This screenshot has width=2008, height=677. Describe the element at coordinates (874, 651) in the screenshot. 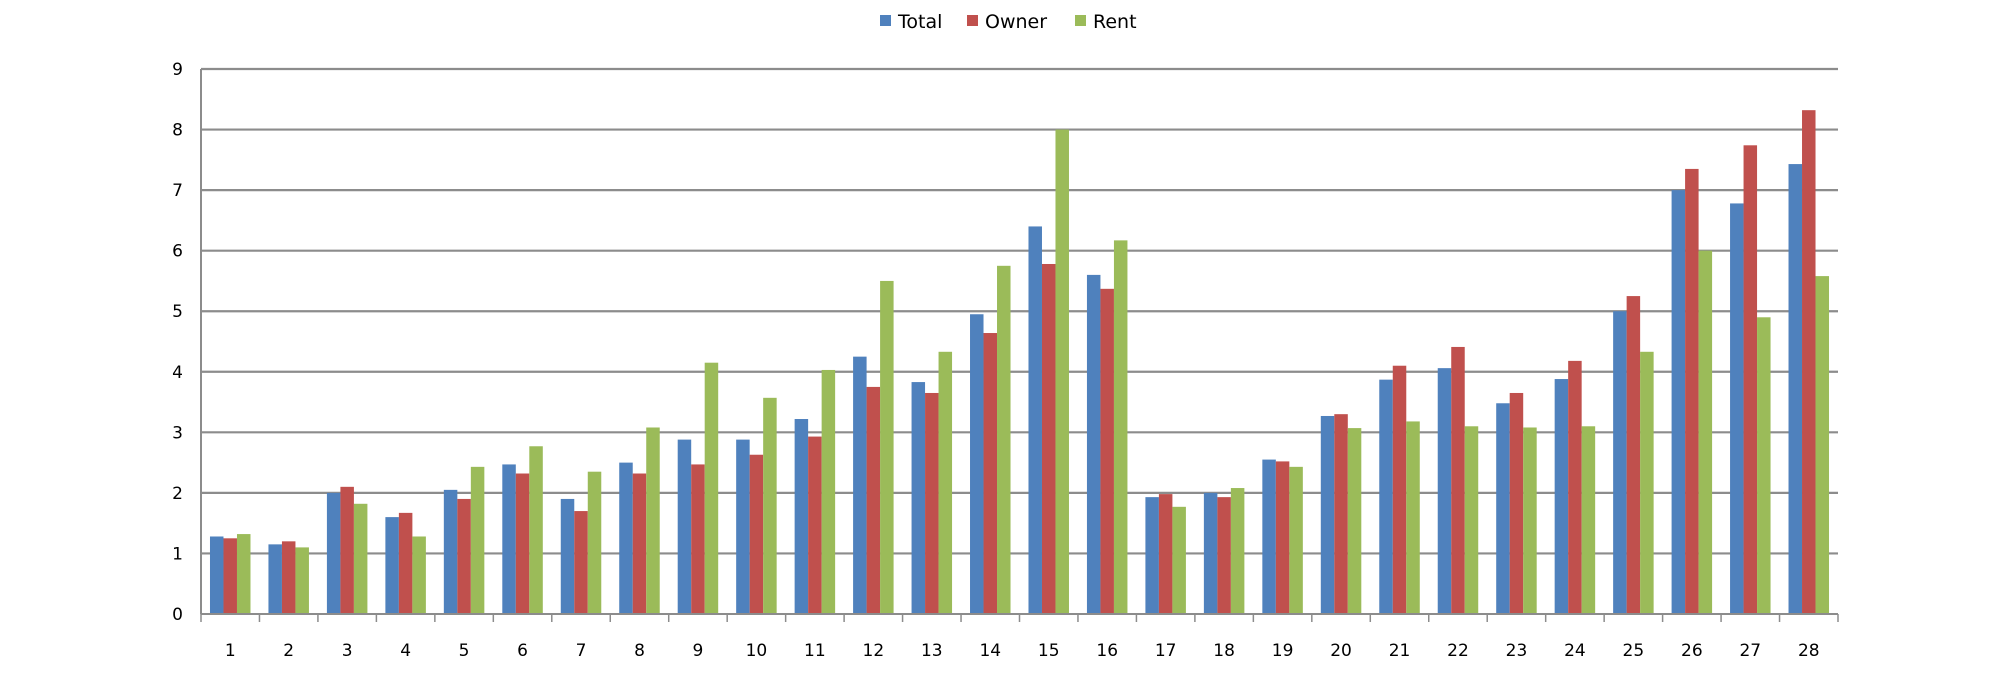

I see `x-tick-label-12: 12` at that location.